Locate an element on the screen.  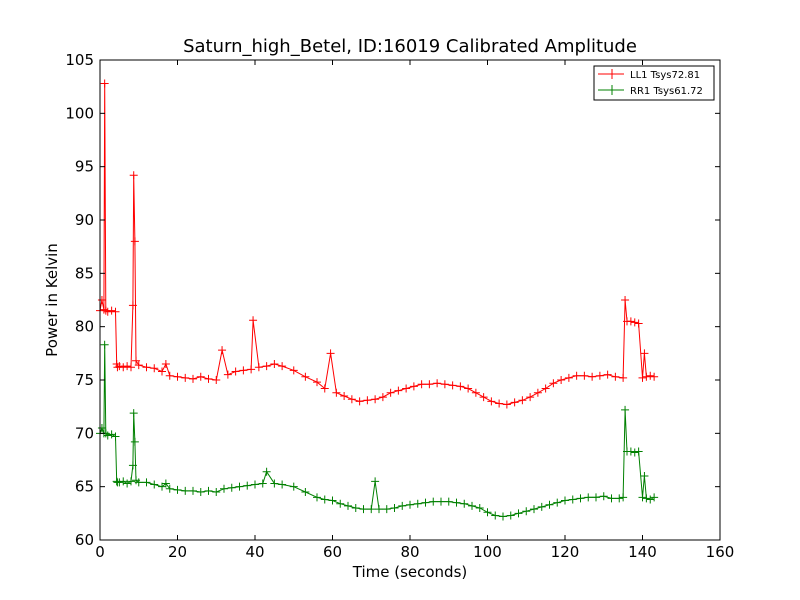
legend-box is located at coordinates (654, 83).